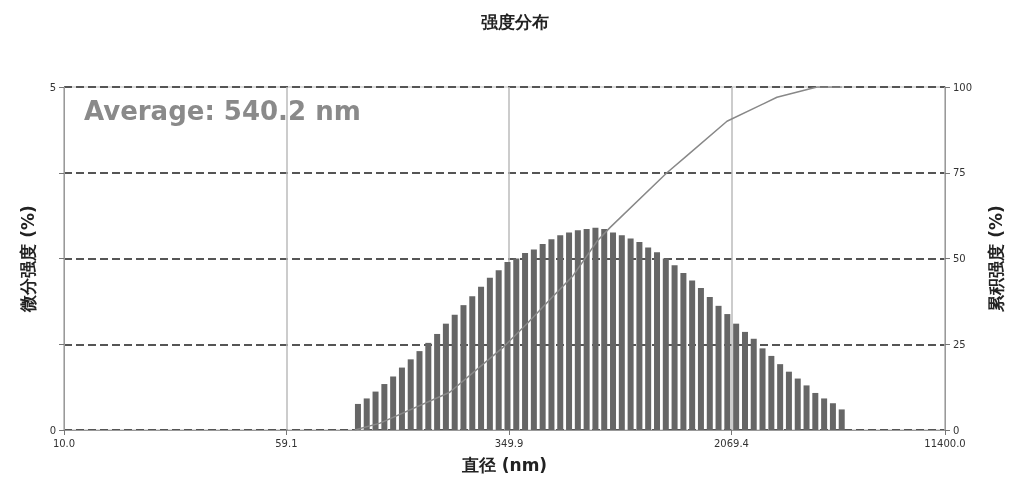 The height and width of the screenshot is (498, 1029). I want to click on y2-tick-label: 50, so click(959, 258).